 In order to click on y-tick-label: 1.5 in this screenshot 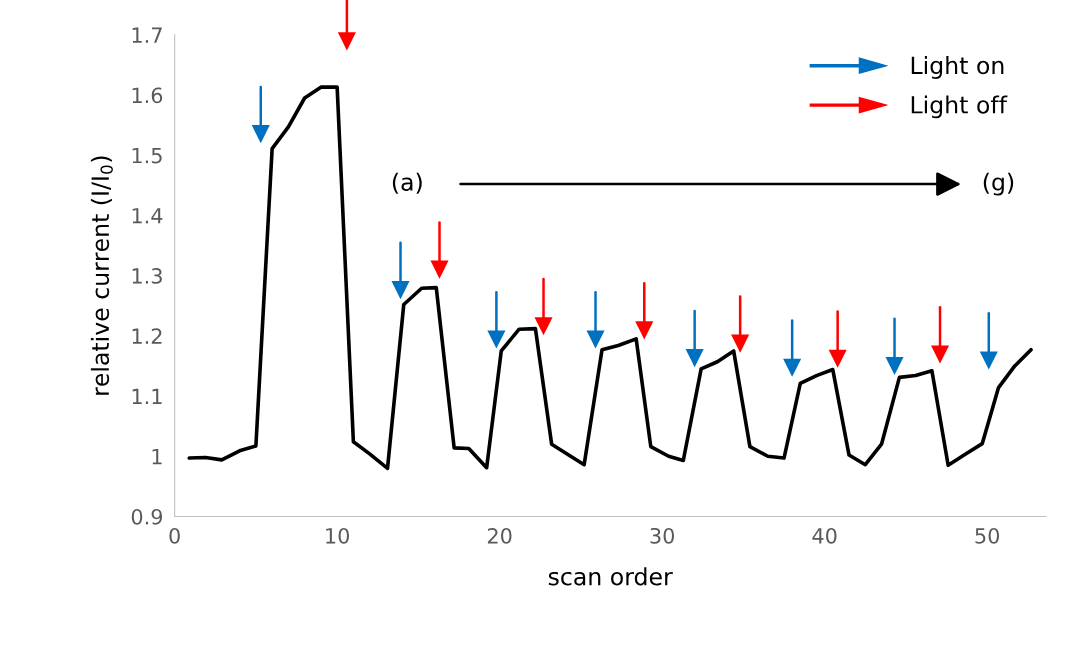, I will do `click(147, 155)`.